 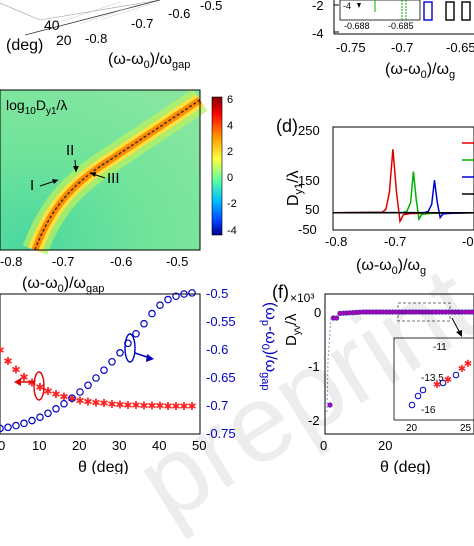 I want to click on f-series-group, so click(x=400, y=361).